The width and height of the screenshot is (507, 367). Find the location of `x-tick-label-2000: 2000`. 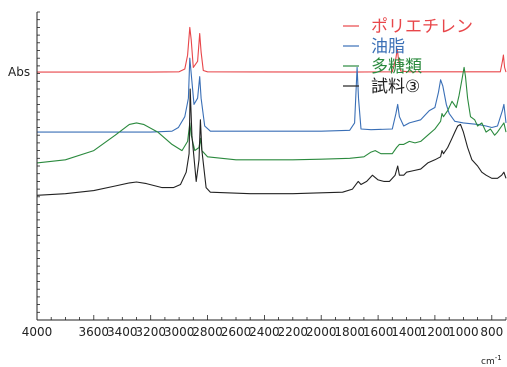

x-tick-label-2000: 2000 is located at coordinates (321, 332).